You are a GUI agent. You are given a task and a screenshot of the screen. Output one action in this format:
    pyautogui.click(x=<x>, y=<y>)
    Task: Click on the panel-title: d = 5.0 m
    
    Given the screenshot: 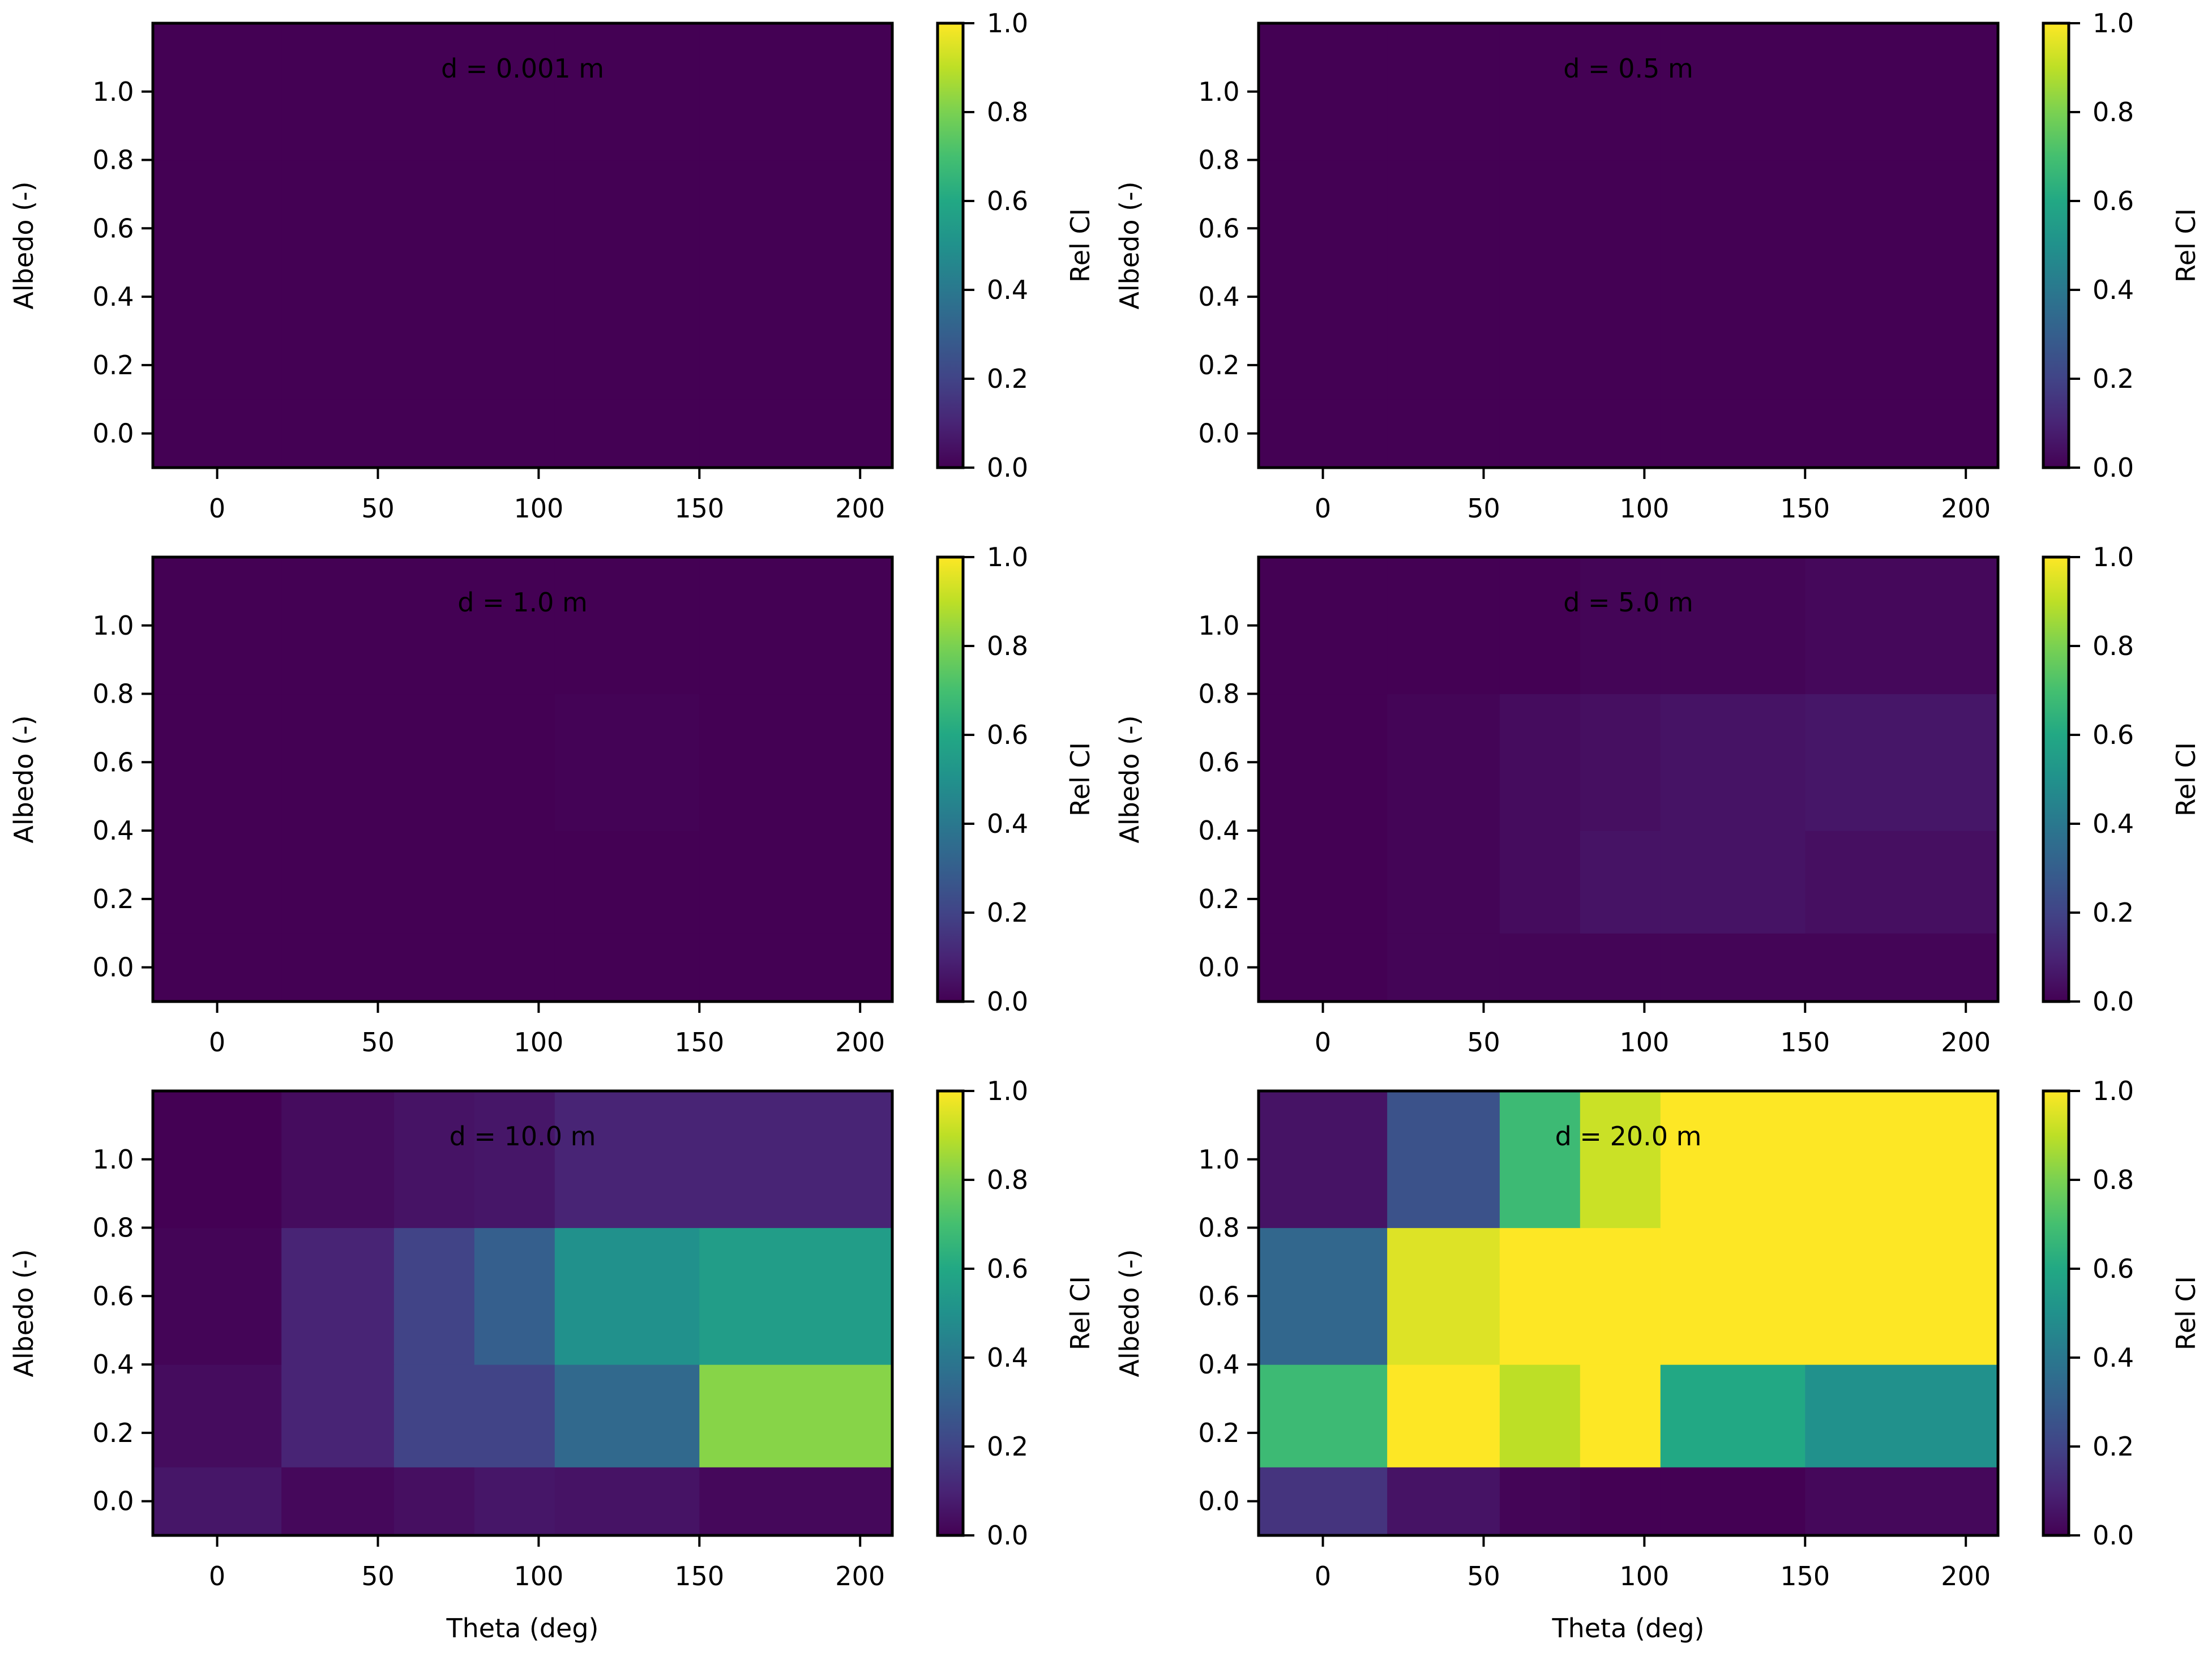 What is the action you would take?
    pyautogui.click(x=1628, y=603)
    